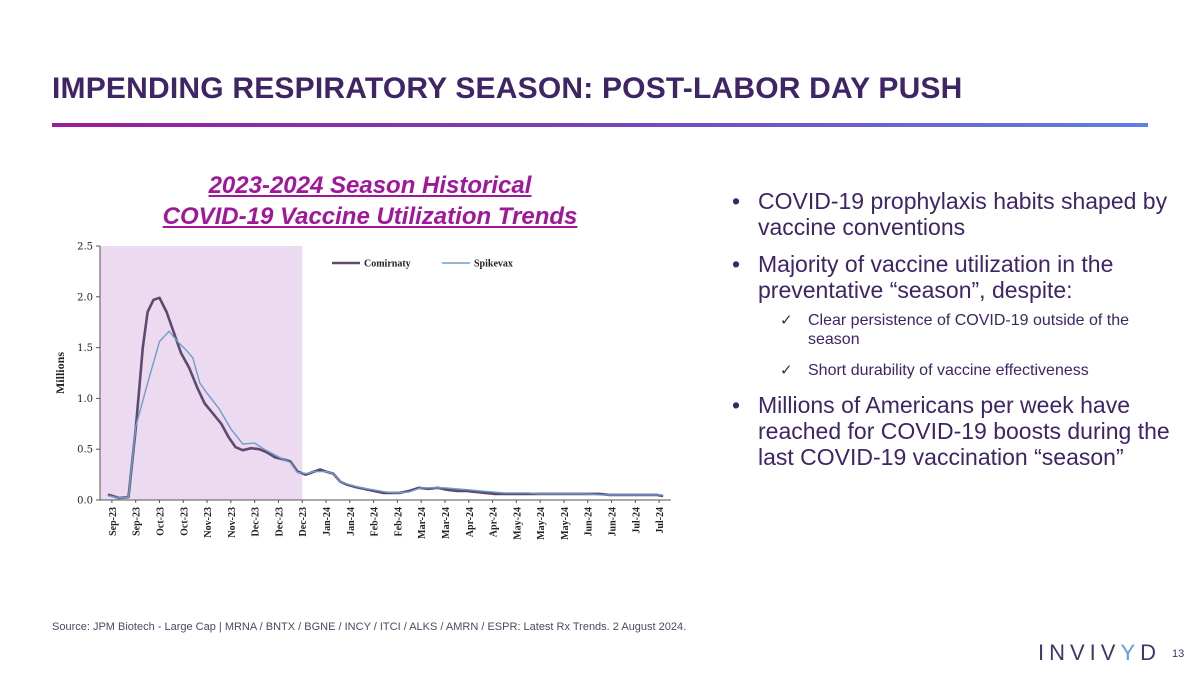  I want to click on y-tick-label: 1.0, so click(85, 399).